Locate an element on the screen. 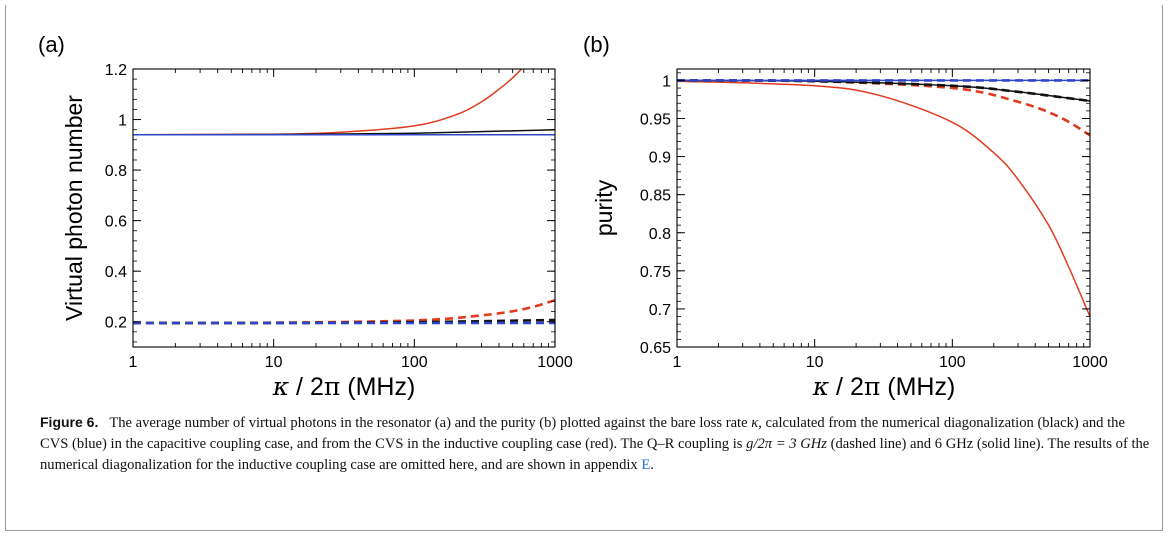  y-tick-label: 0.65 is located at coordinates (655, 348).